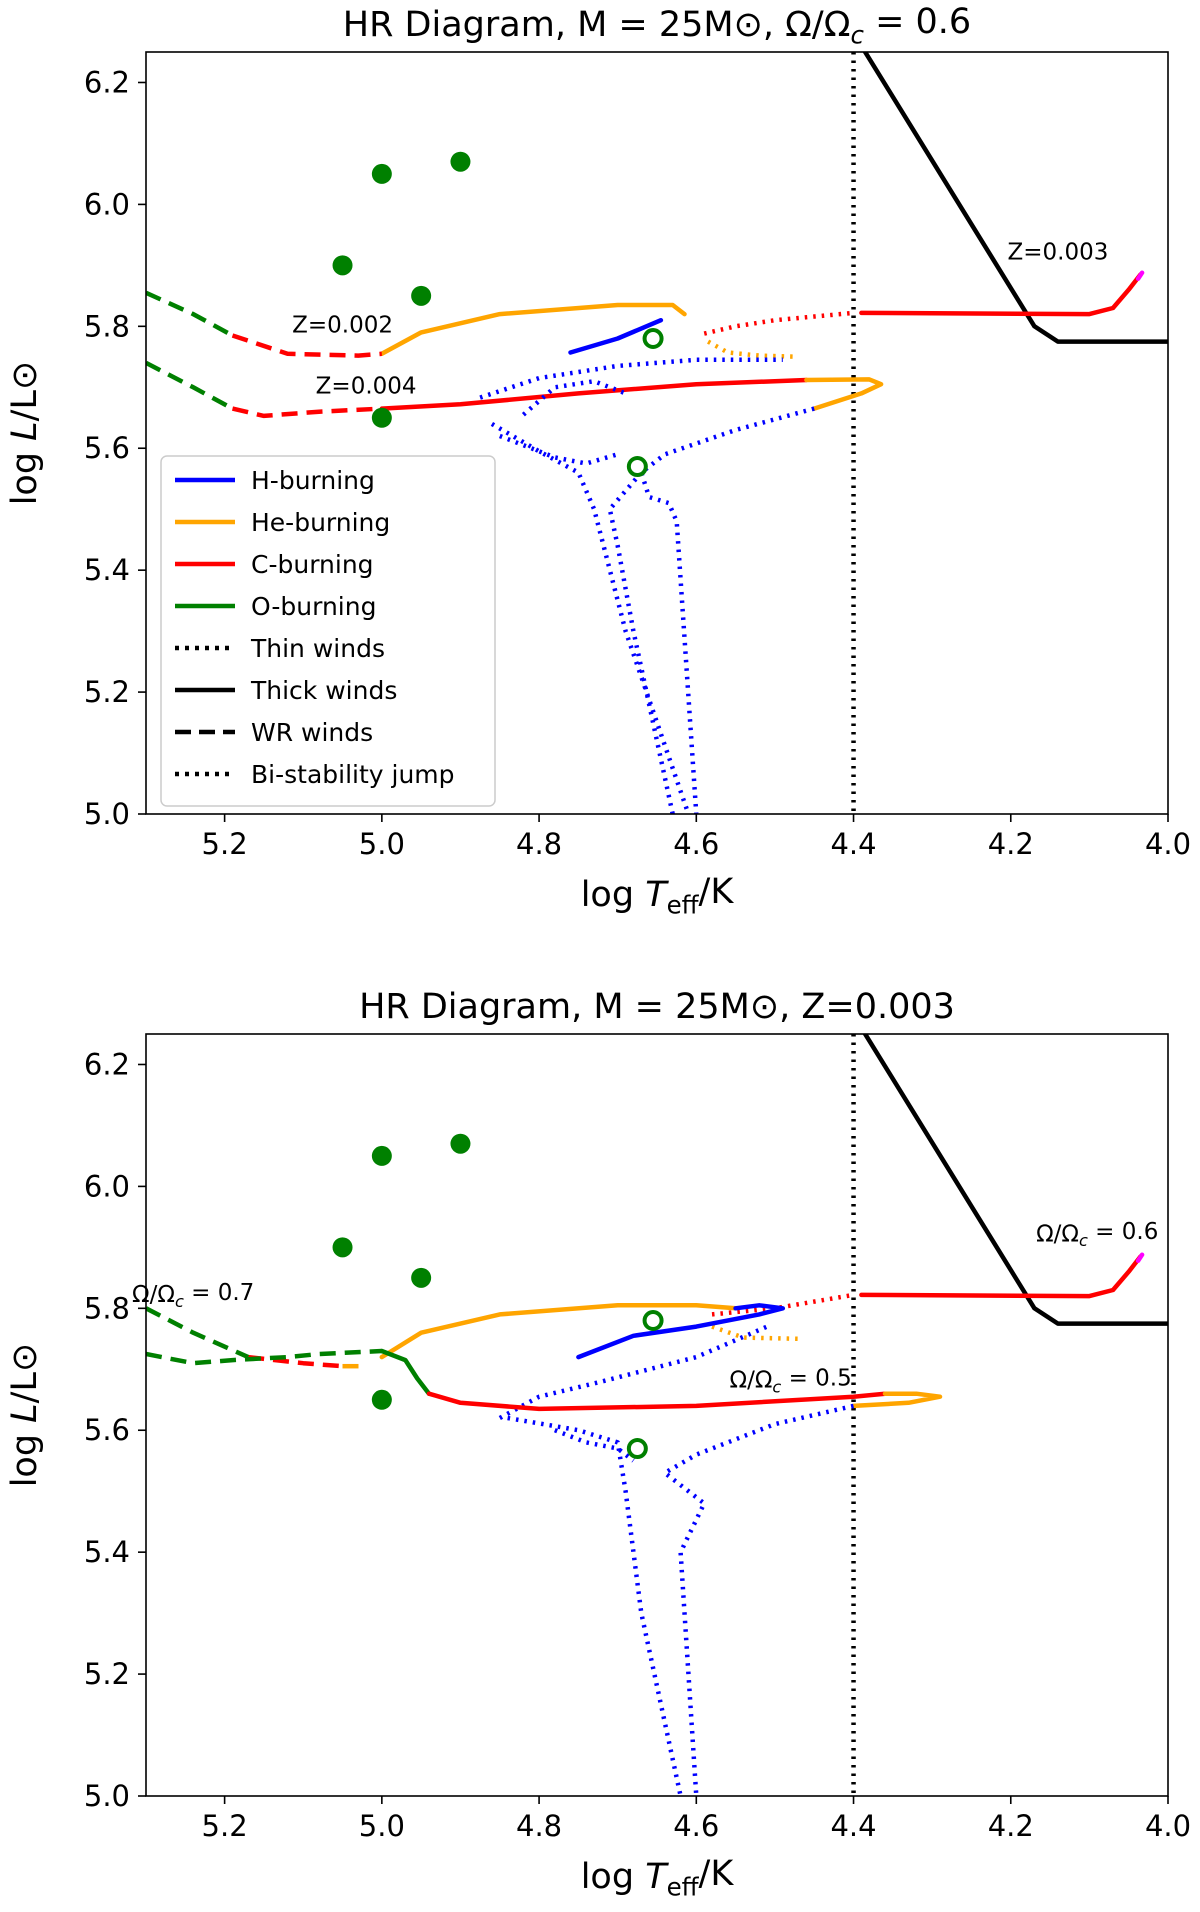 This screenshot has height=1912, width=1200. I want to click on annotation-2: Ω/Ωc = 0.5, so click(791, 1380).